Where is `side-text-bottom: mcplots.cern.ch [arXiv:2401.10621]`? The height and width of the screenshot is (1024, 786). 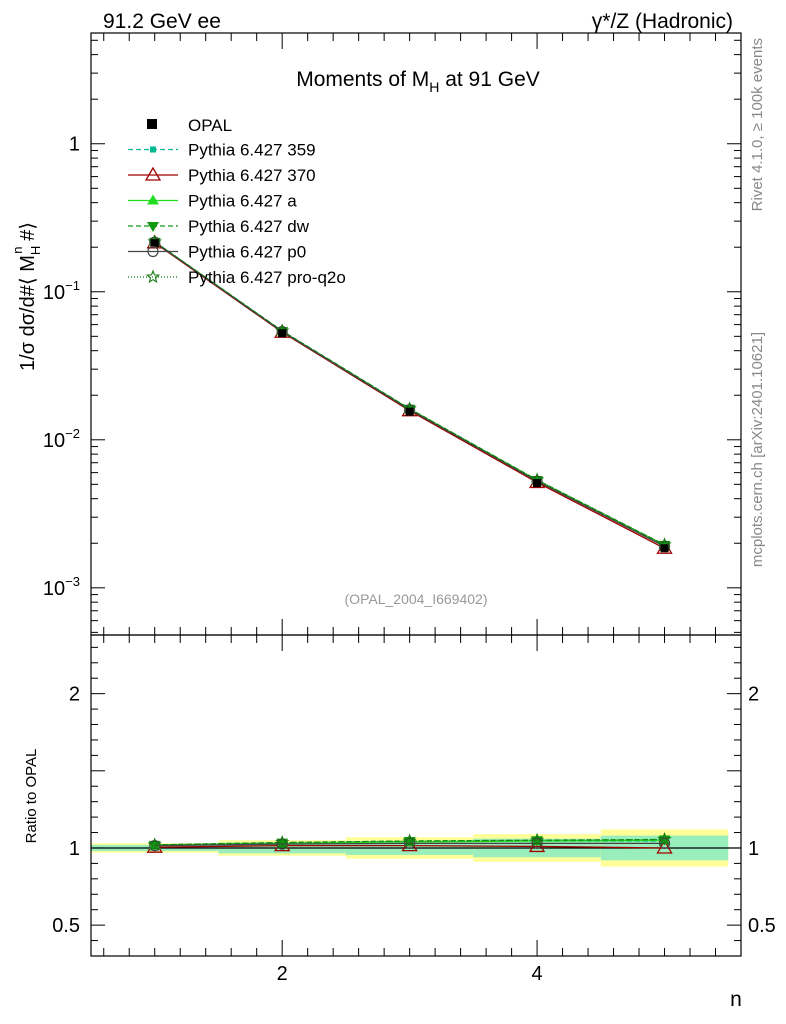 side-text-bottom: mcplots.cern.ch [arXiv:2401.10621] is located at coordinates (757, 449).